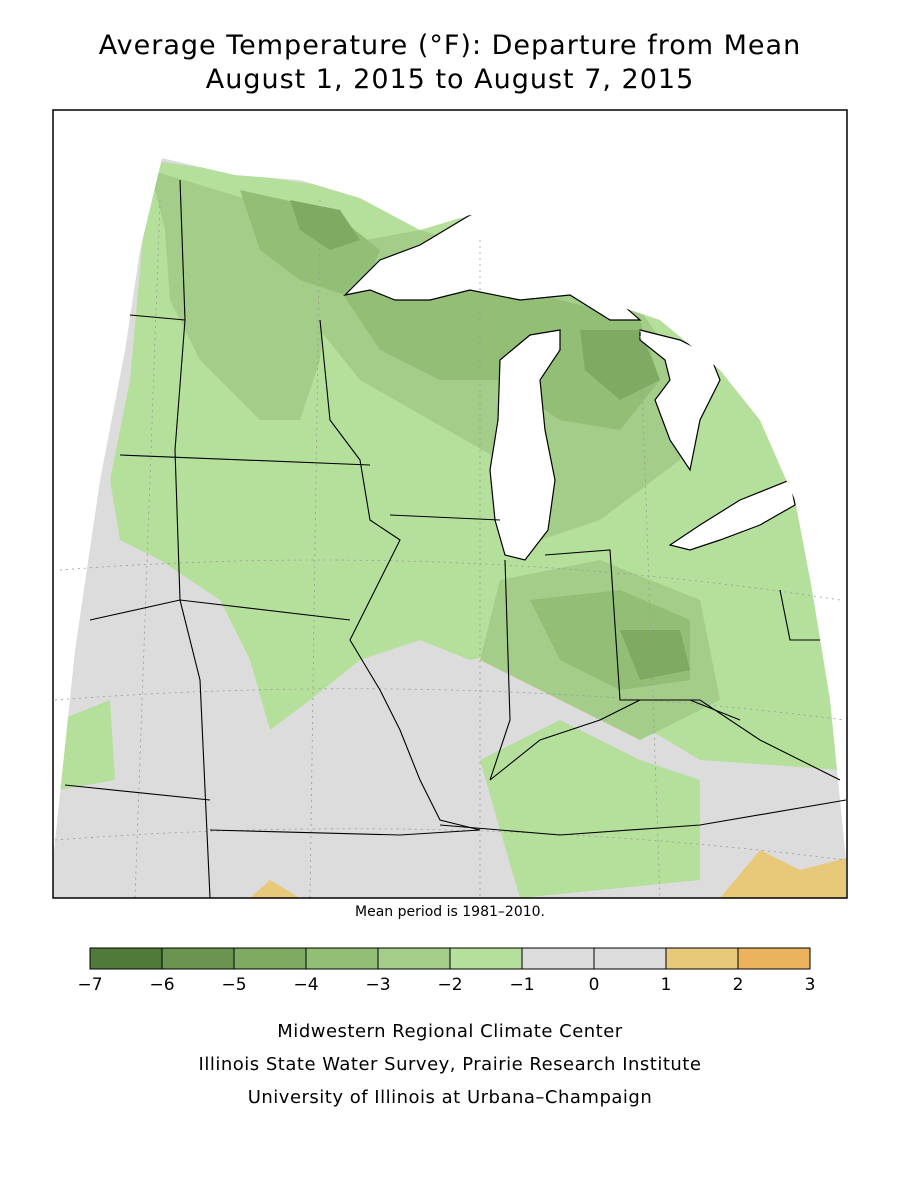 The height and width of the screenshot is (1200, 900). Describe the element at coordinates (220, 610) in the screenshot. I see `ne-ks-border` at that location.